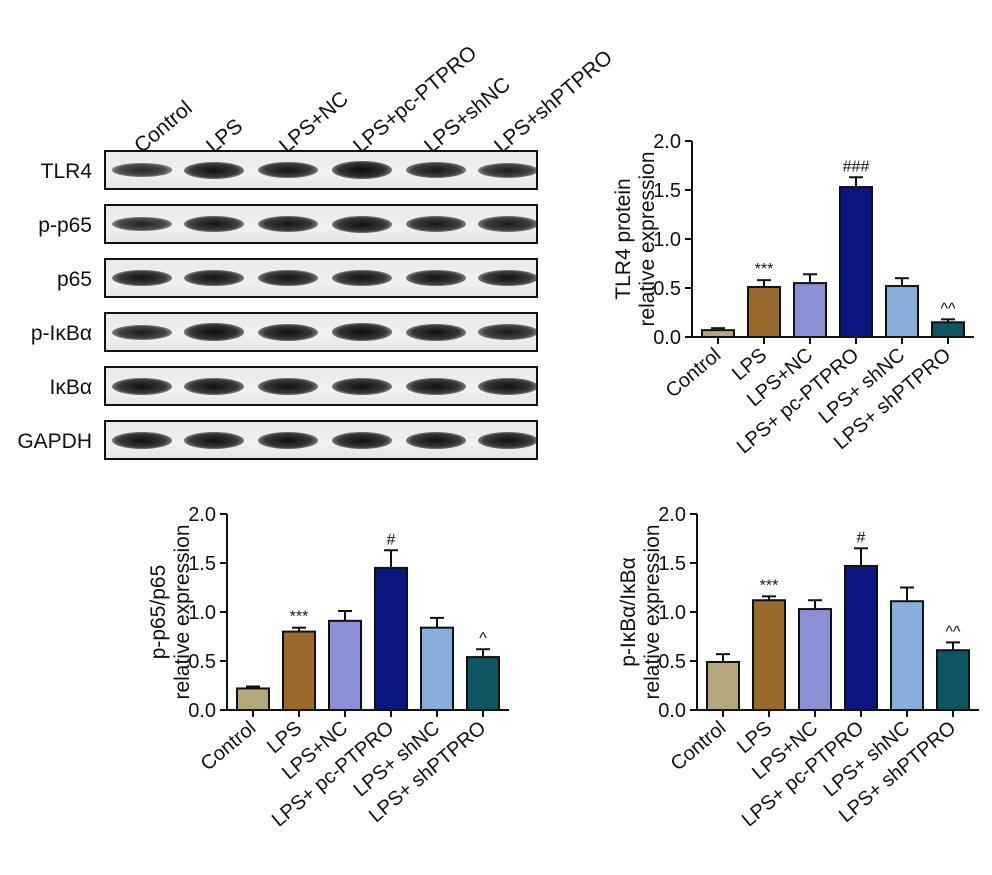 This screenshot has width=992, height=875. What do you see at coordinates (483, 638) in the screenshot?
I see `significance-label: ^` at bounding box center [483, 638].